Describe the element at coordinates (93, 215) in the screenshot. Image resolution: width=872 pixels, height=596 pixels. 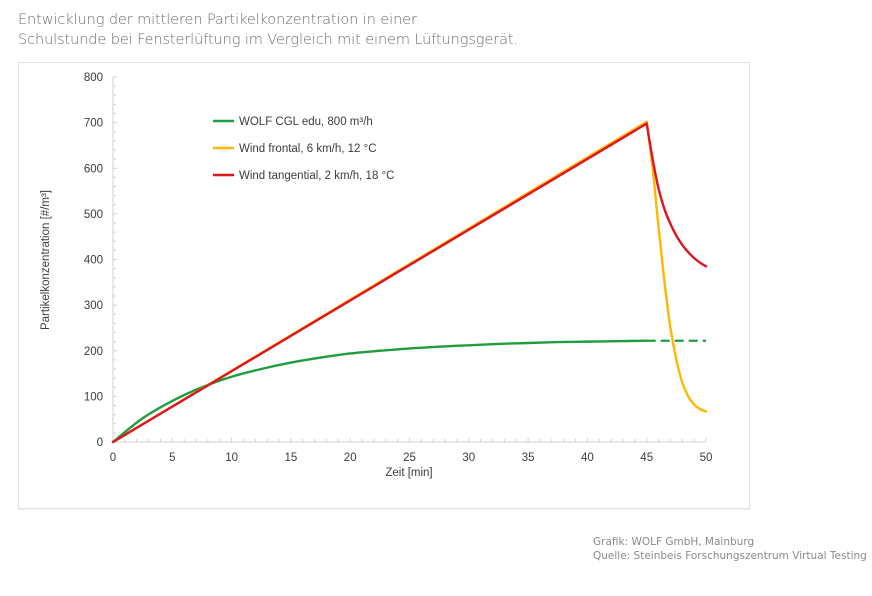
I see `y-tick-label: 500` at that location.